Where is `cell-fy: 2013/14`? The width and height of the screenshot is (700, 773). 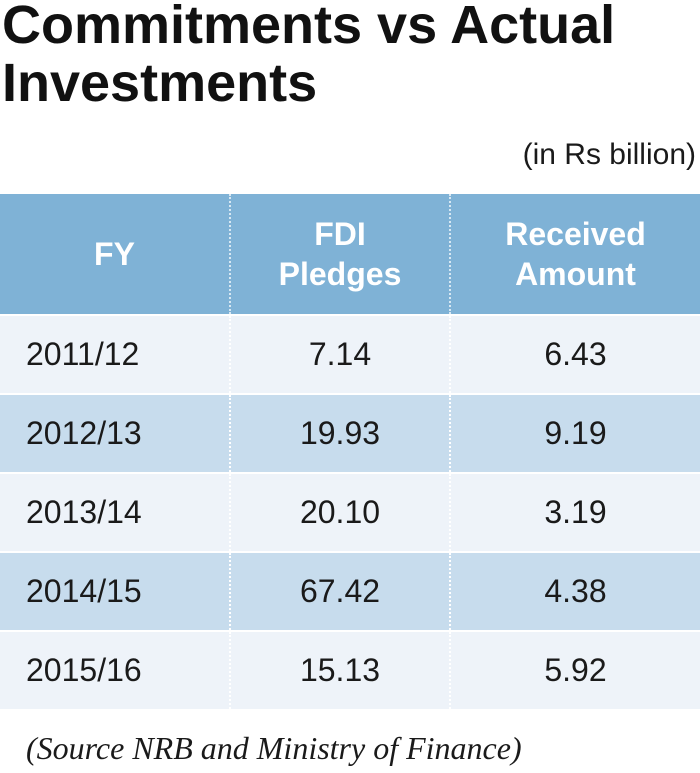 cell-fy: 2013/14 is located at coordinates (115, 512).